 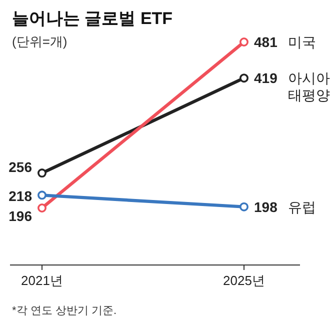 I want to click on text: 유럽, so click(x=302, y=206).